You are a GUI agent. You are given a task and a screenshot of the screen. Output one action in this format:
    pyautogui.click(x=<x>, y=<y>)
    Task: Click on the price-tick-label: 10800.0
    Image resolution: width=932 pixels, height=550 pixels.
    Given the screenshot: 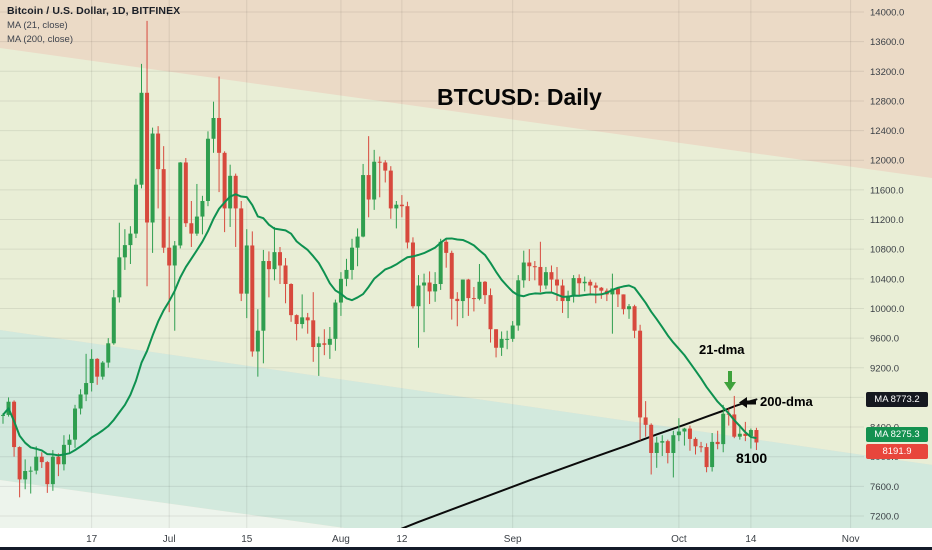 What is the action you would take?
    pyautogui.click(x=887, y=250)
    